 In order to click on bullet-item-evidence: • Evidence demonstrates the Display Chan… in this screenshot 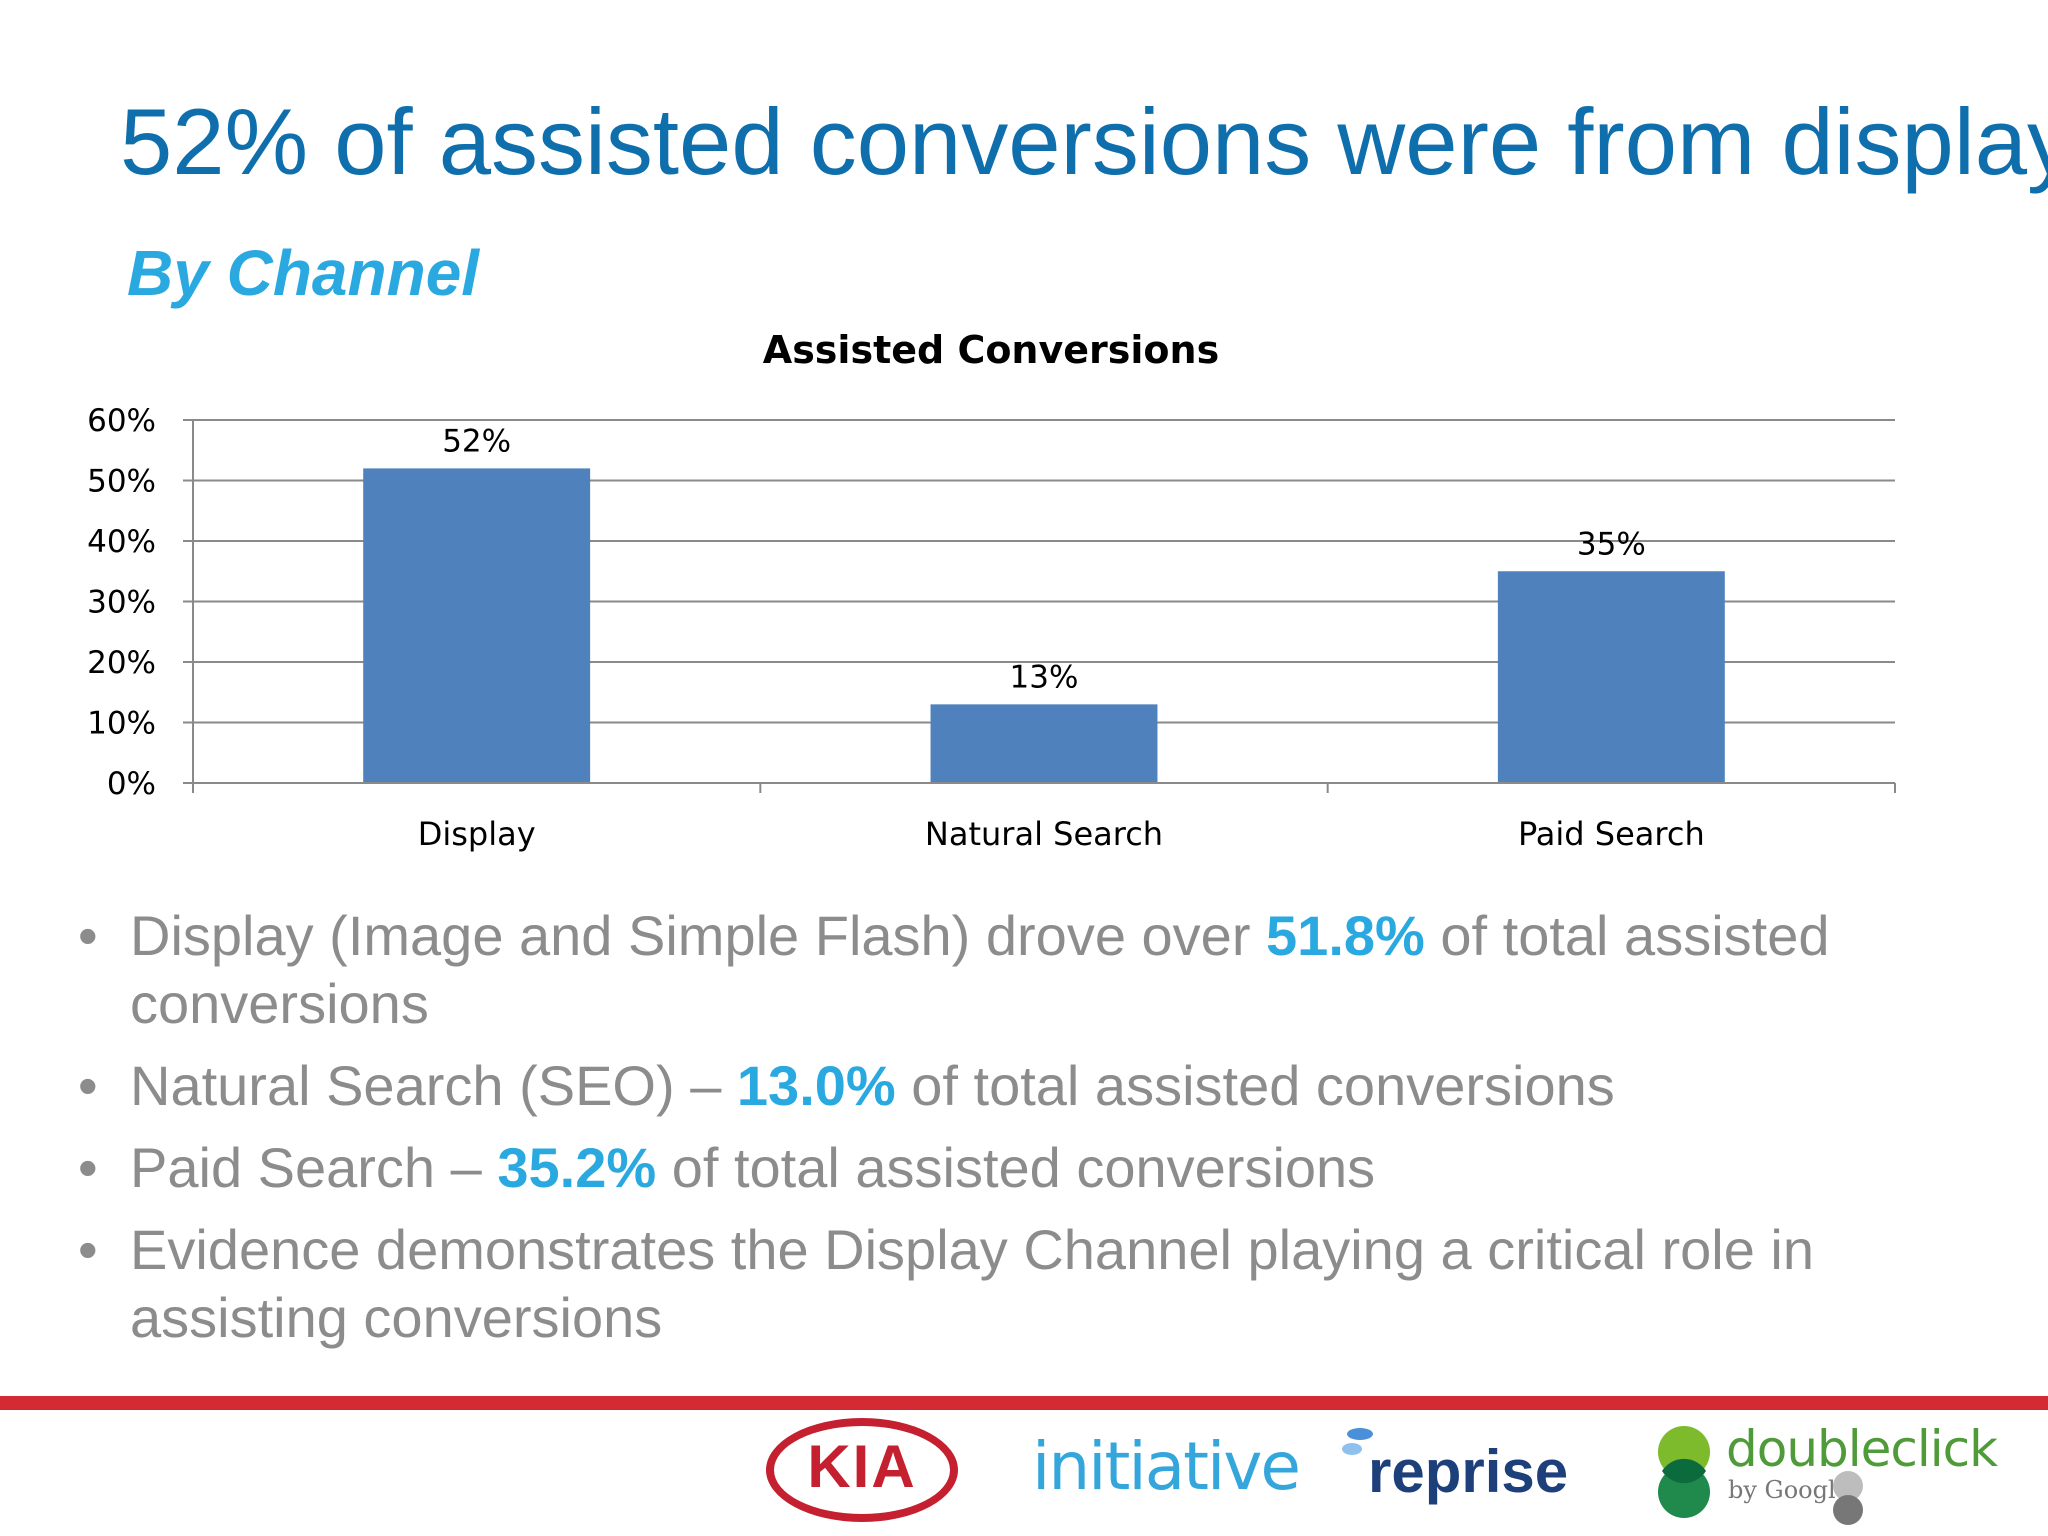, I will do `click(1020, 1284)`.